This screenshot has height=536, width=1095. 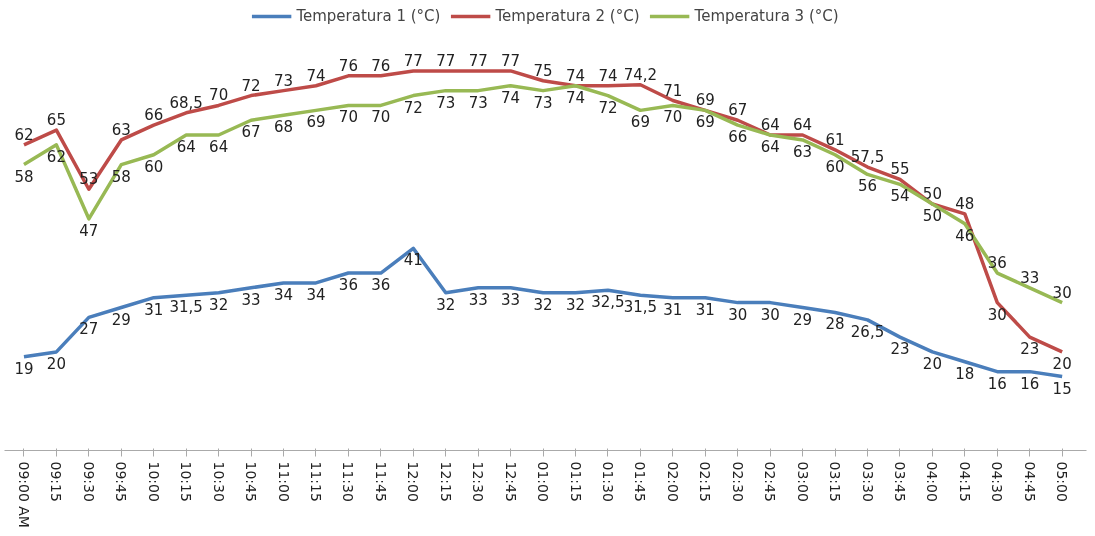 What do you see at coordinates (867, 157) in the screenshot?
I see `data-label: 57,5` at bounding box center [867, 157].